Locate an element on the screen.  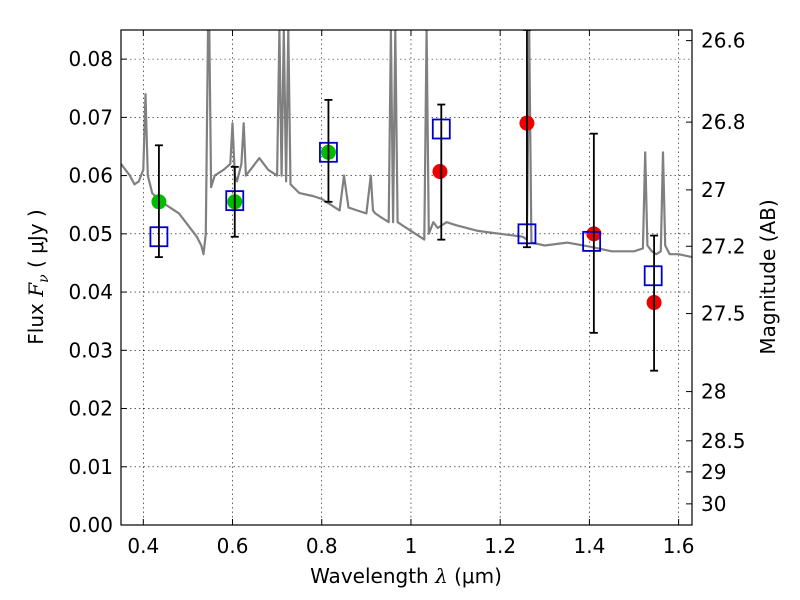
y2-tick-label: 28 is located at coordinates (713, 392).